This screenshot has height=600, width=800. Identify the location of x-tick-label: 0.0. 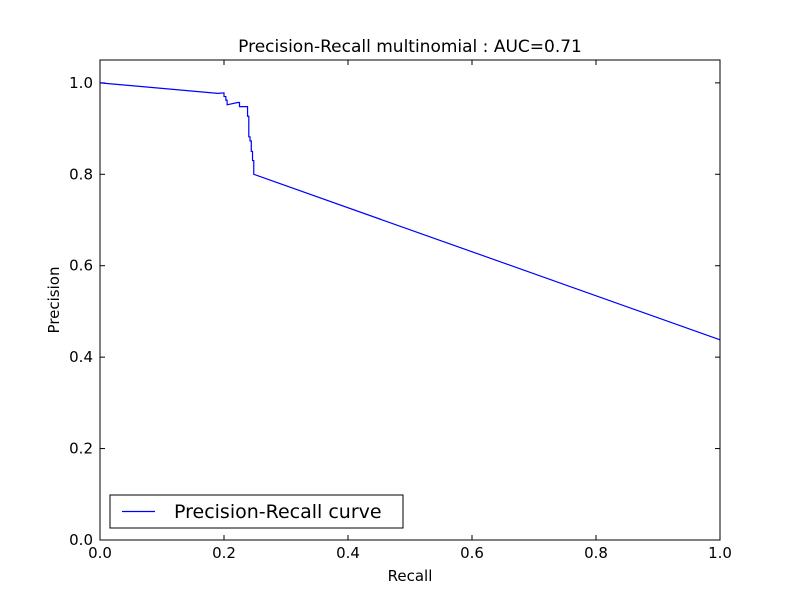
(100, 553).